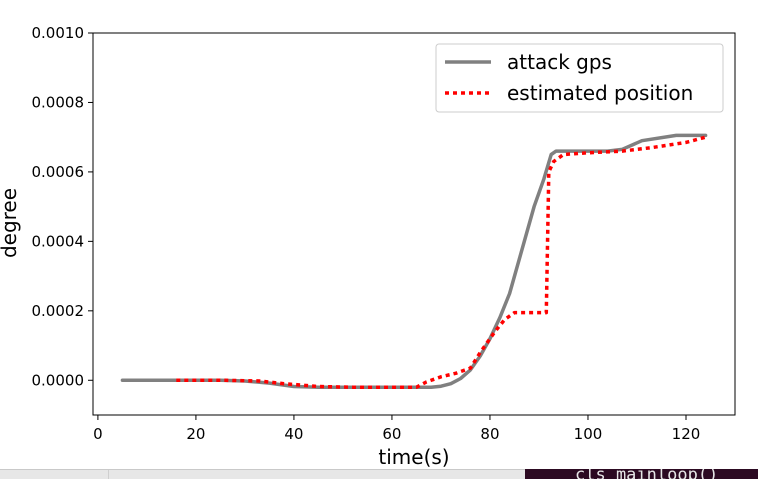 Image resolution: width=758 pixels, height=479 pixels. Describe the element at coordinates (489, 434) in the screenshot. I see `x-tick-label: 80` at that location.